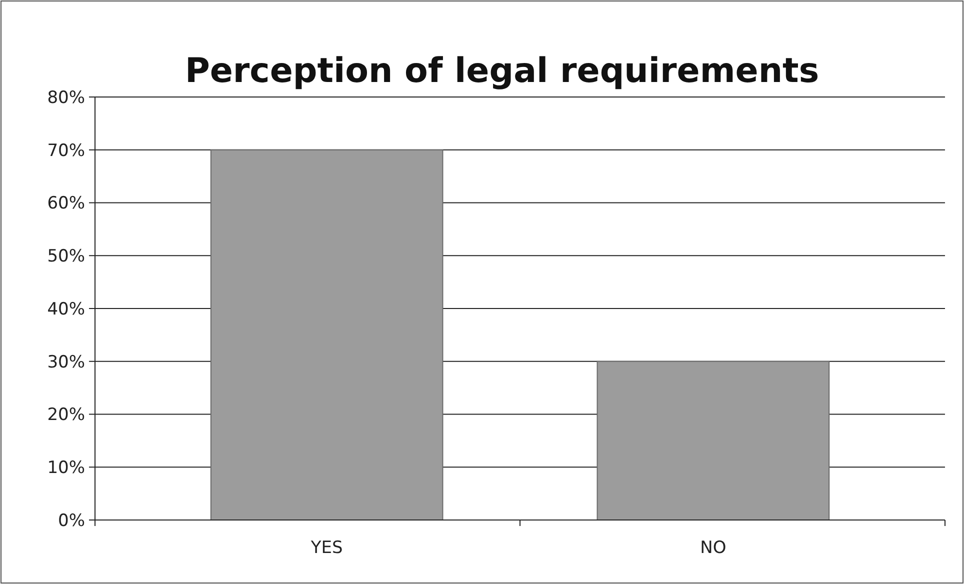  Describe the element at coordinates (66, 204) in the screenshot. I see `y-tick-label: 60%` at that location.